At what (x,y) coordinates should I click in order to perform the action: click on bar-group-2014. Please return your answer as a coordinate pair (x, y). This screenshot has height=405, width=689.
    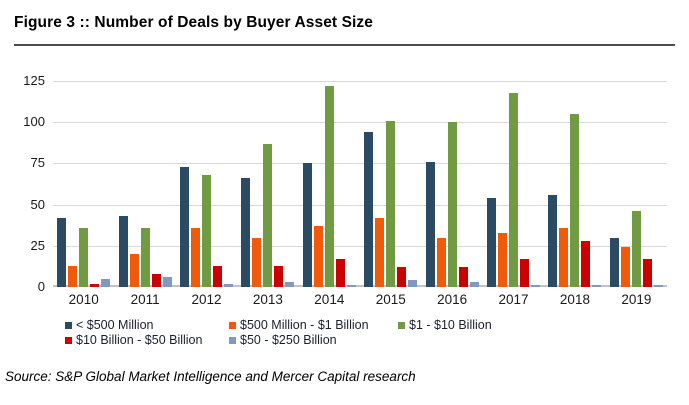
    Looking at the image, I should click on (329, 184).